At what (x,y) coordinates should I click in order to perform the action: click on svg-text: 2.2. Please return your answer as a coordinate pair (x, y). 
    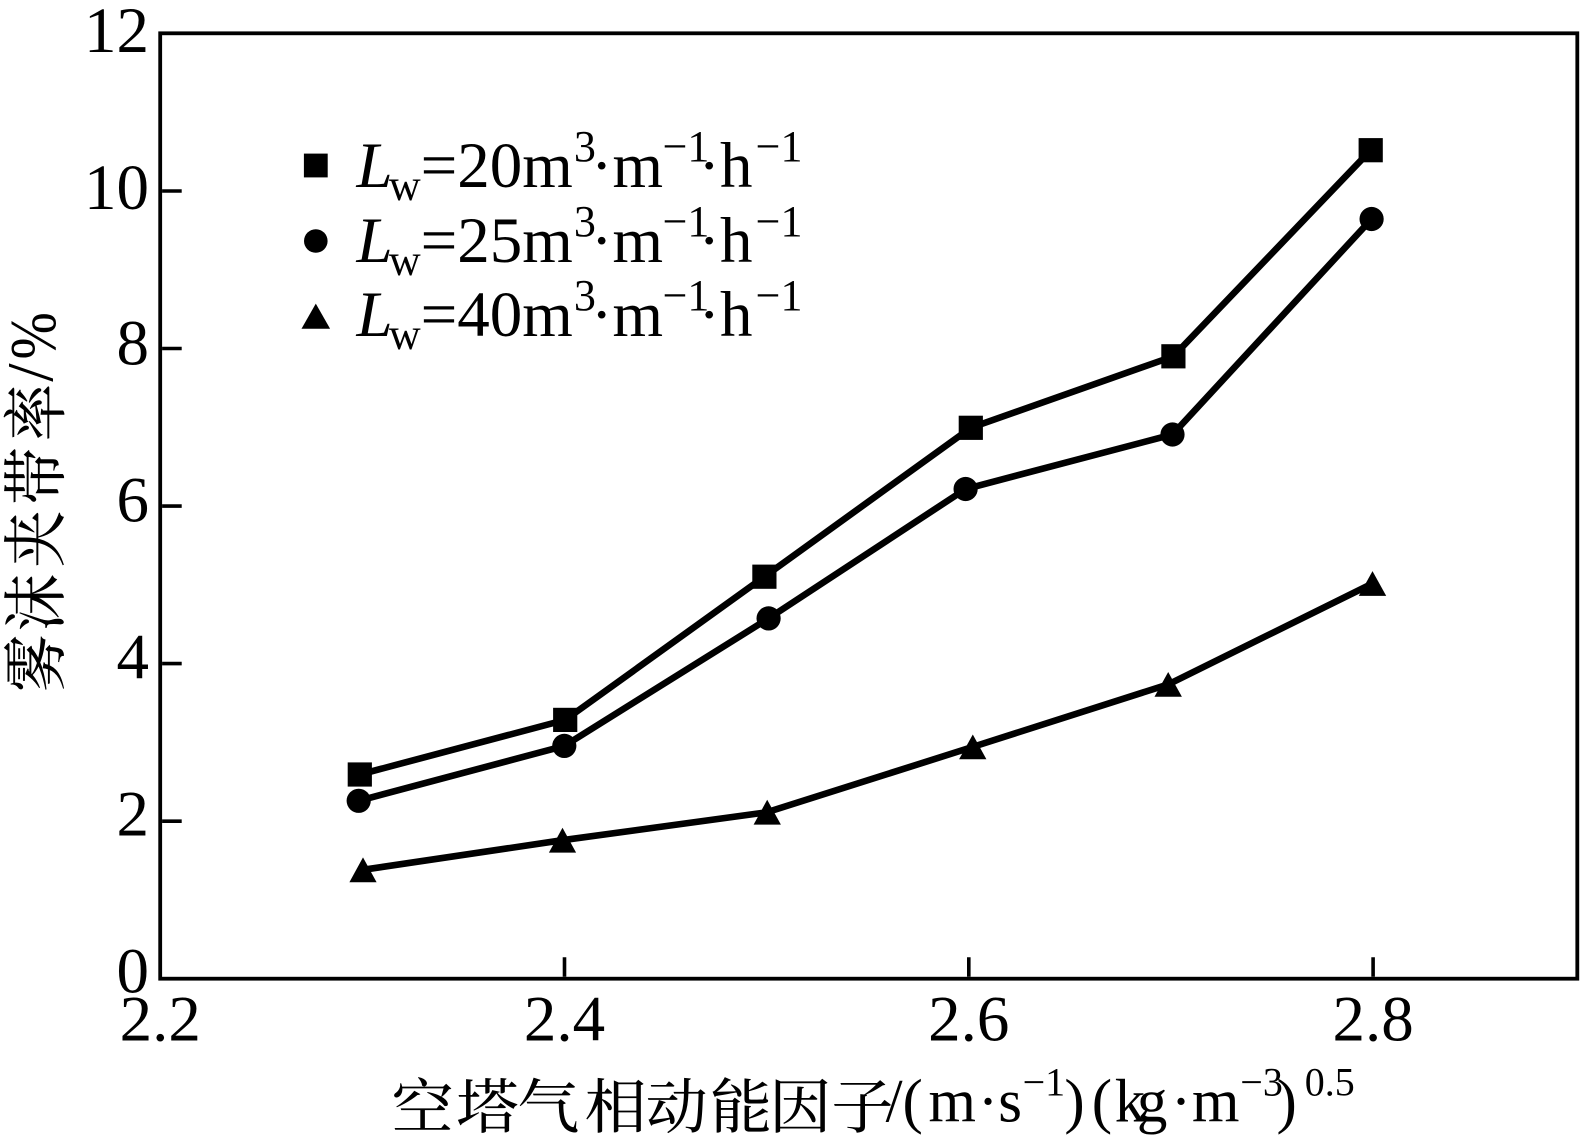
    Looking at the image, I should click on (160, 1020).